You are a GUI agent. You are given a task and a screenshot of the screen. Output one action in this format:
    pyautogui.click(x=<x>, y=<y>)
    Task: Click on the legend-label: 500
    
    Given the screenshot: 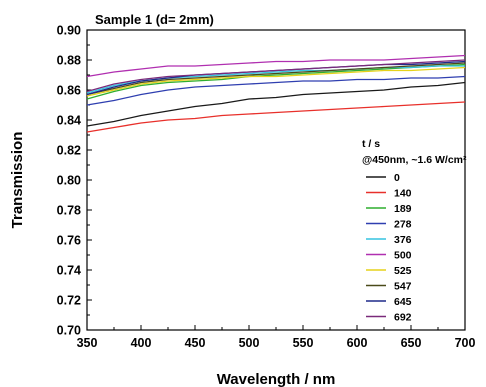 What is the action you would take?
    pyautogui.click(x=403, y=256)
    